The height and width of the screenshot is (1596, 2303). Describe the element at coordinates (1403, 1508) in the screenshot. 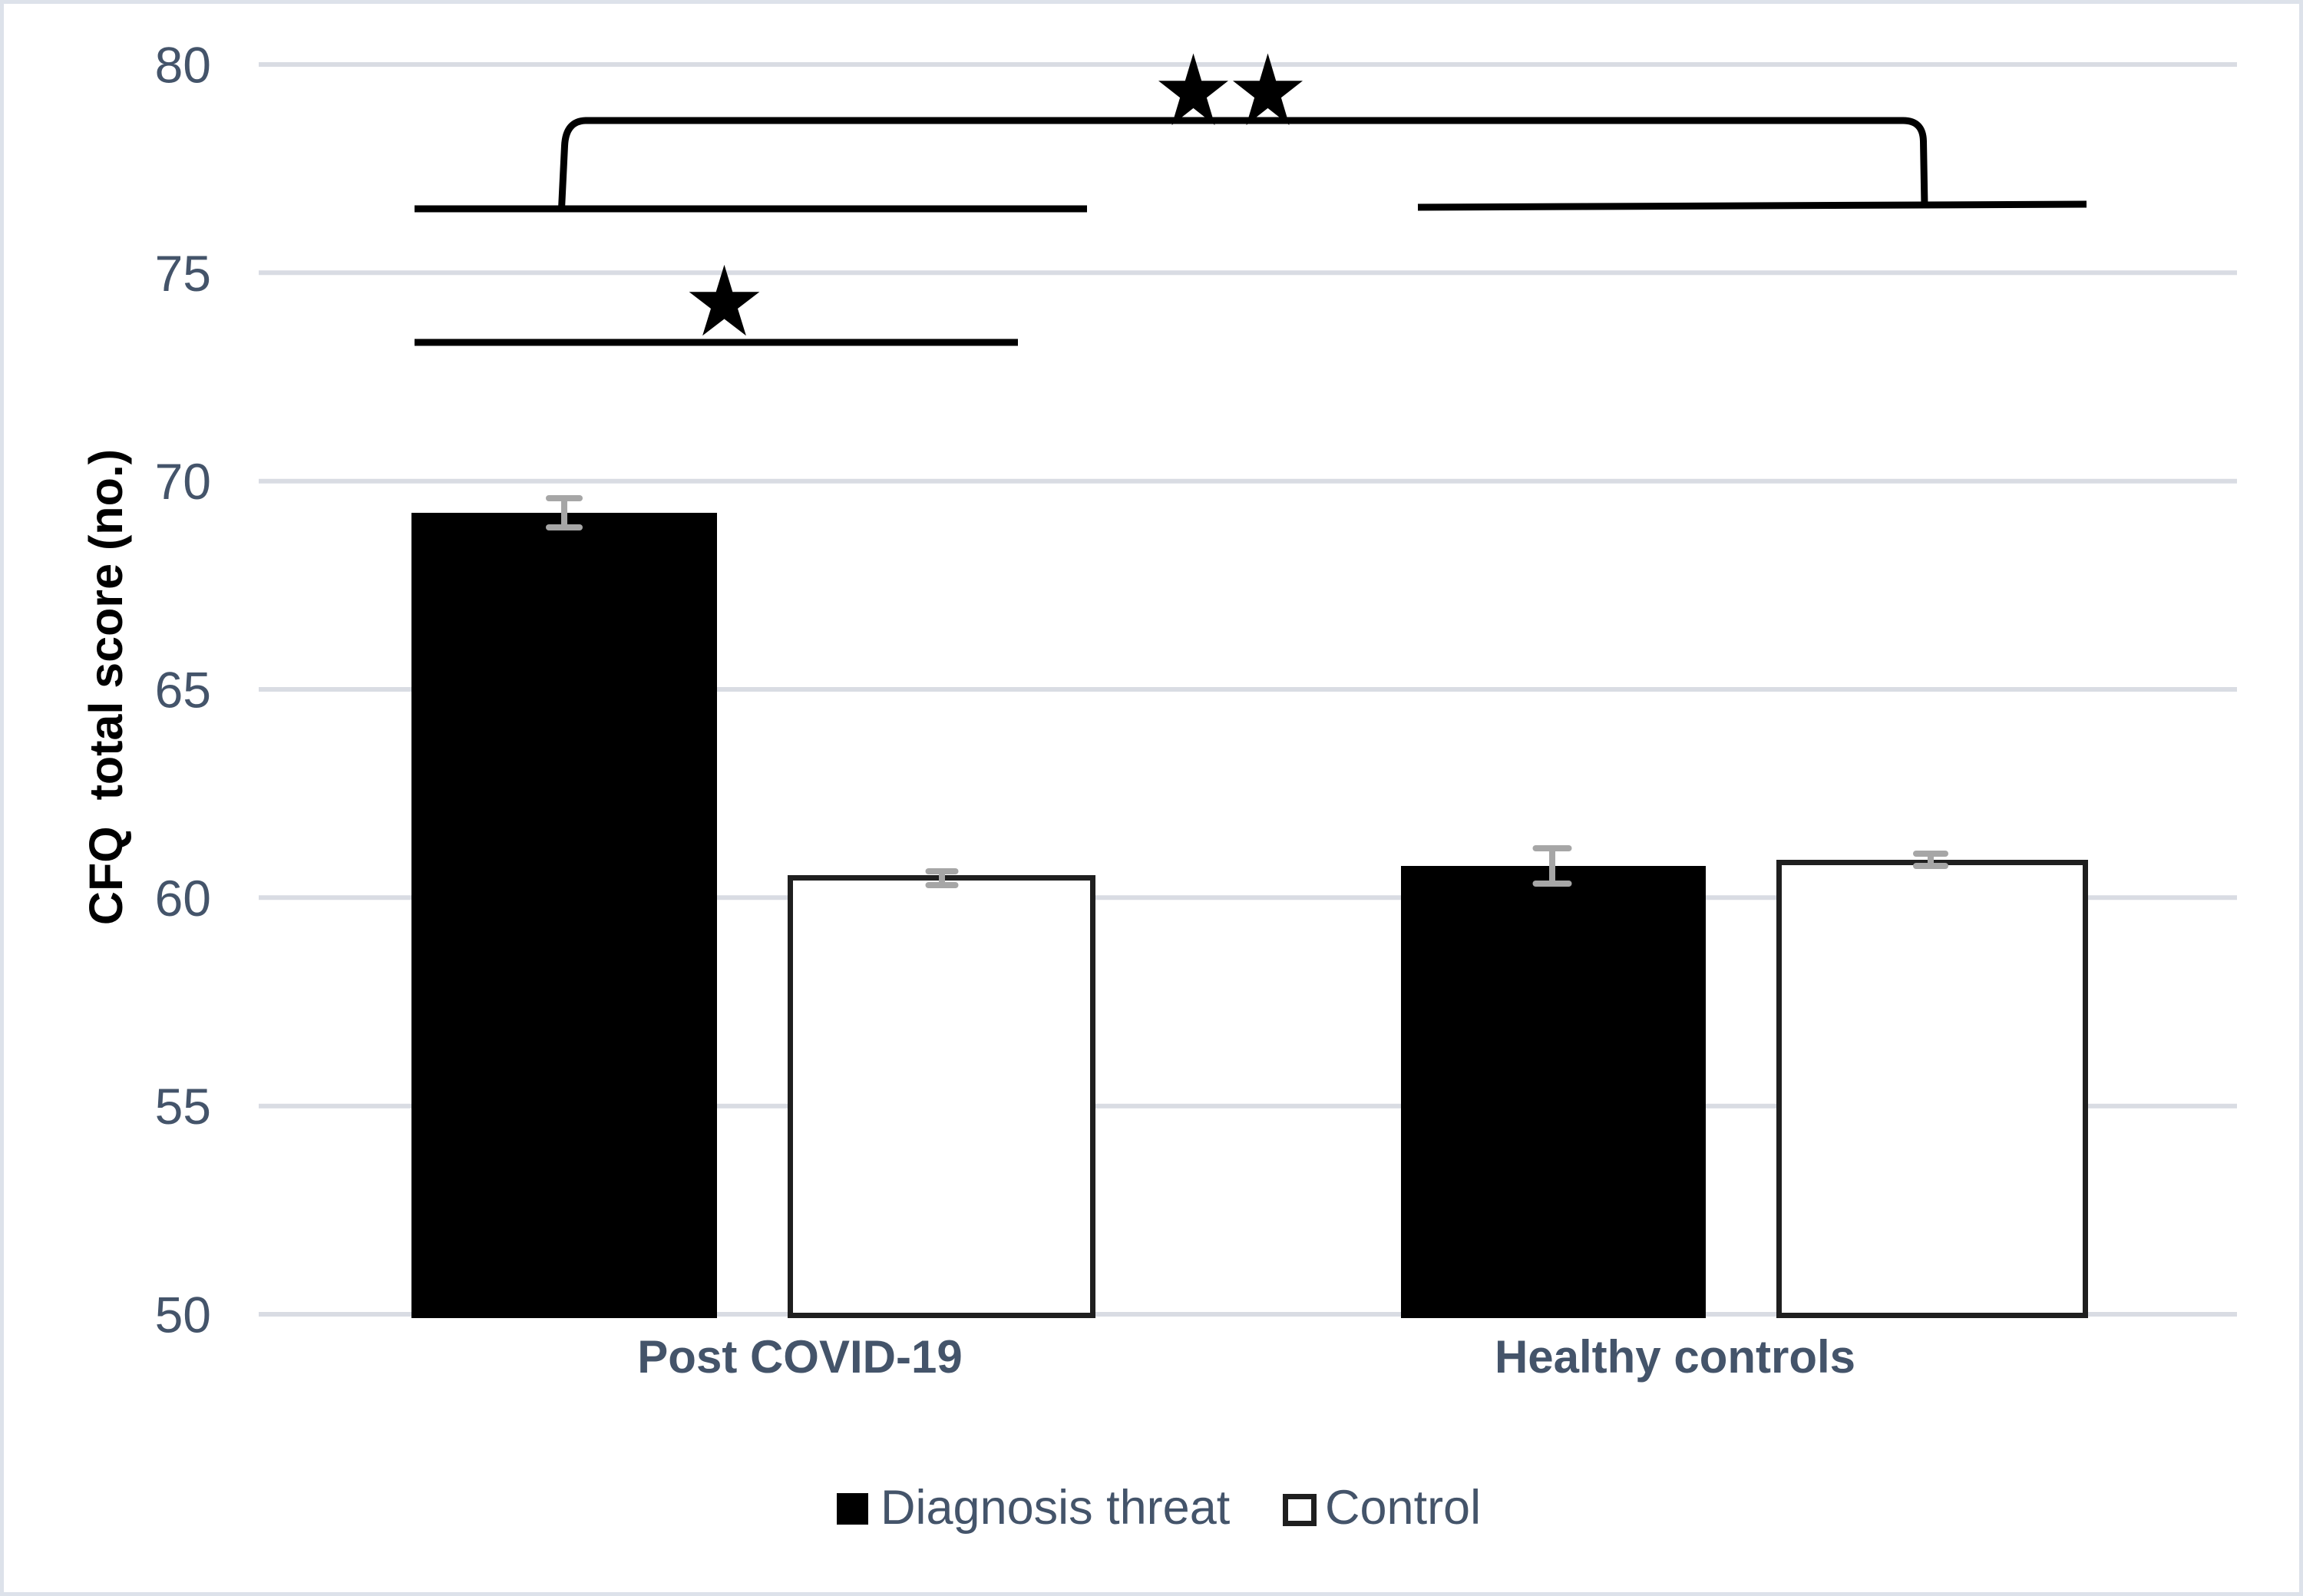

I see `svg-text: Control` at that location.